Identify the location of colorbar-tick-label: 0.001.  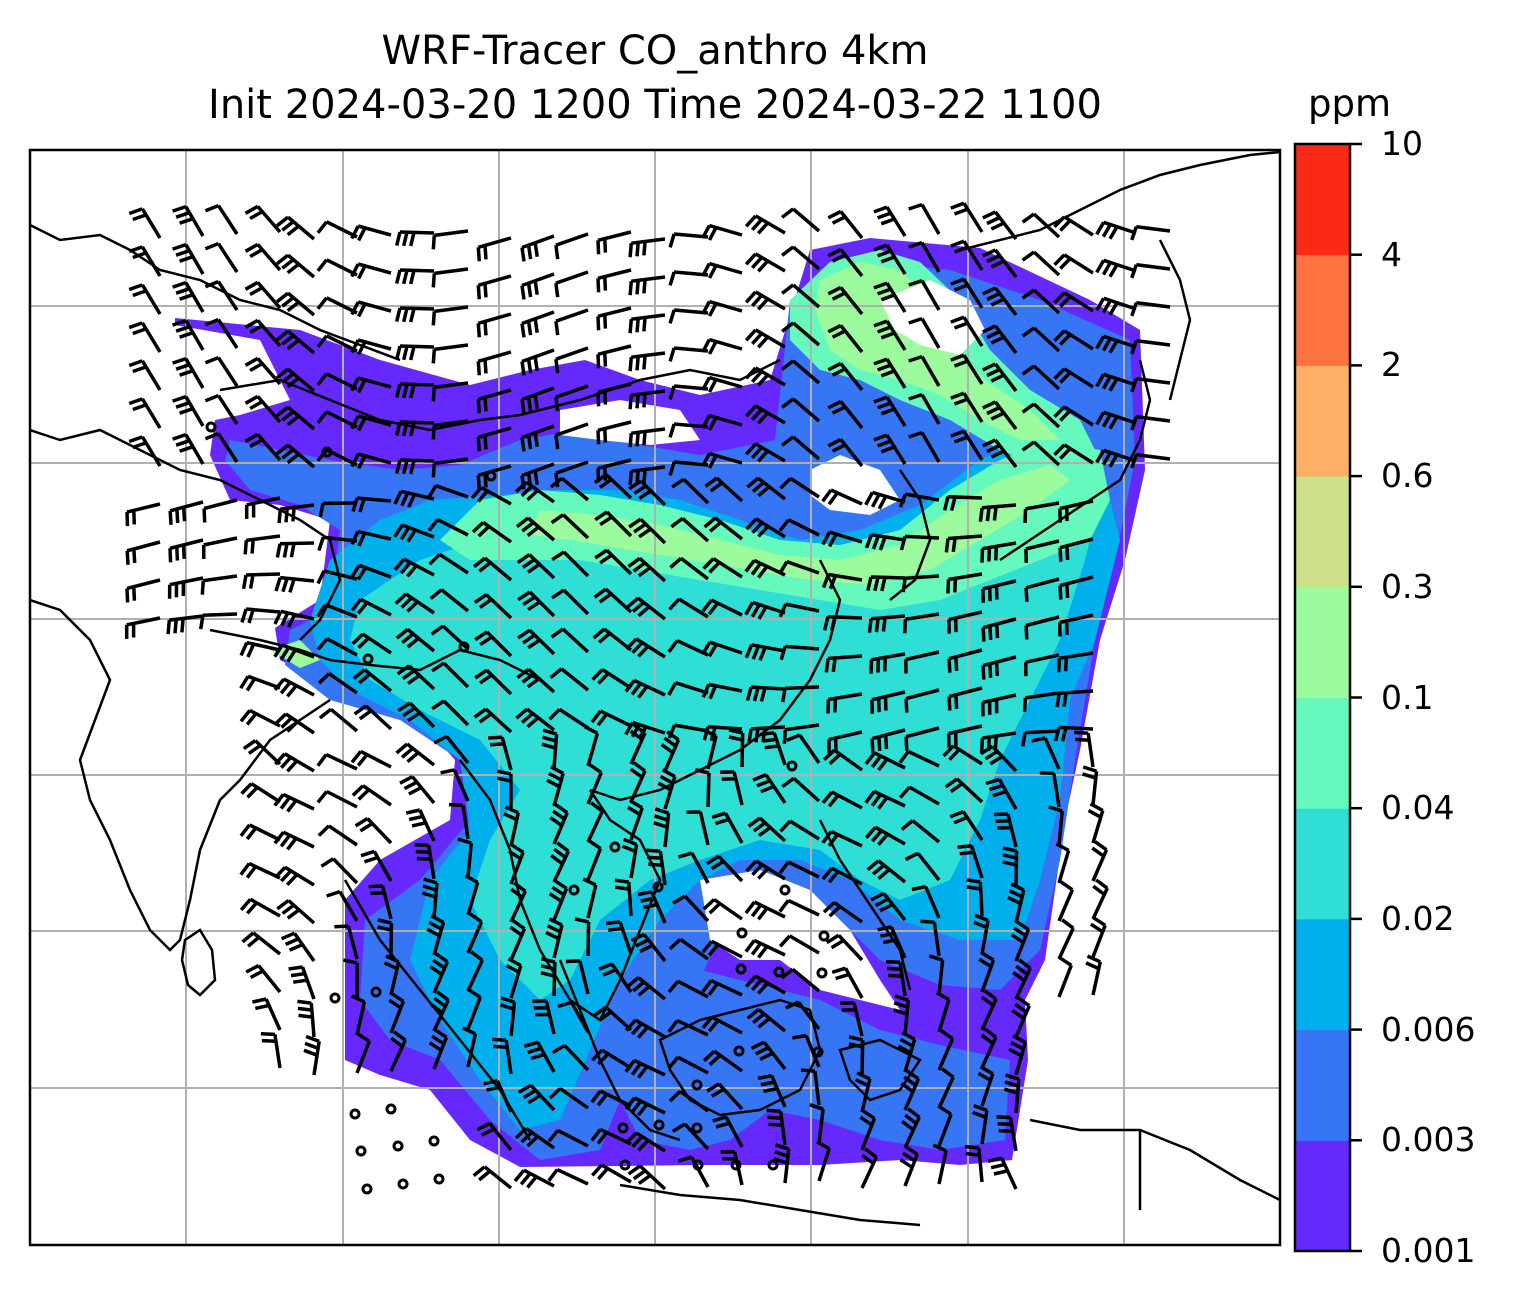
(1428, 1250).